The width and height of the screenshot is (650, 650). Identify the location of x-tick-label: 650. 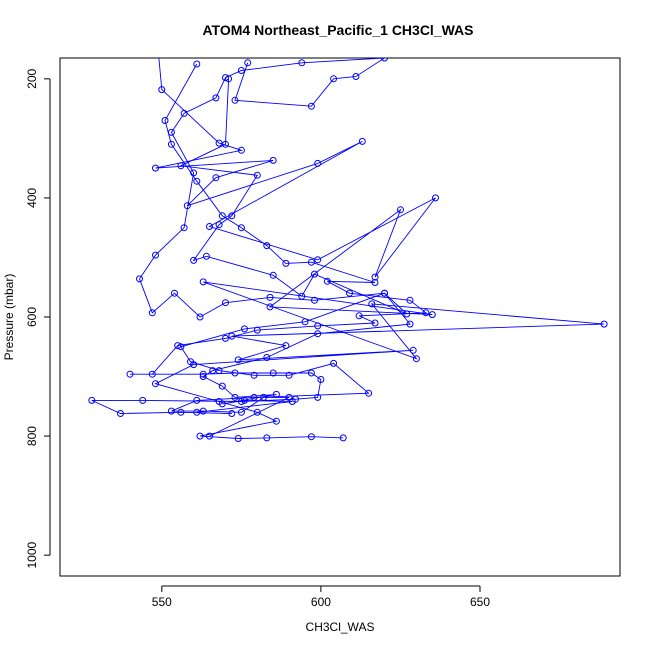
(480, 602).